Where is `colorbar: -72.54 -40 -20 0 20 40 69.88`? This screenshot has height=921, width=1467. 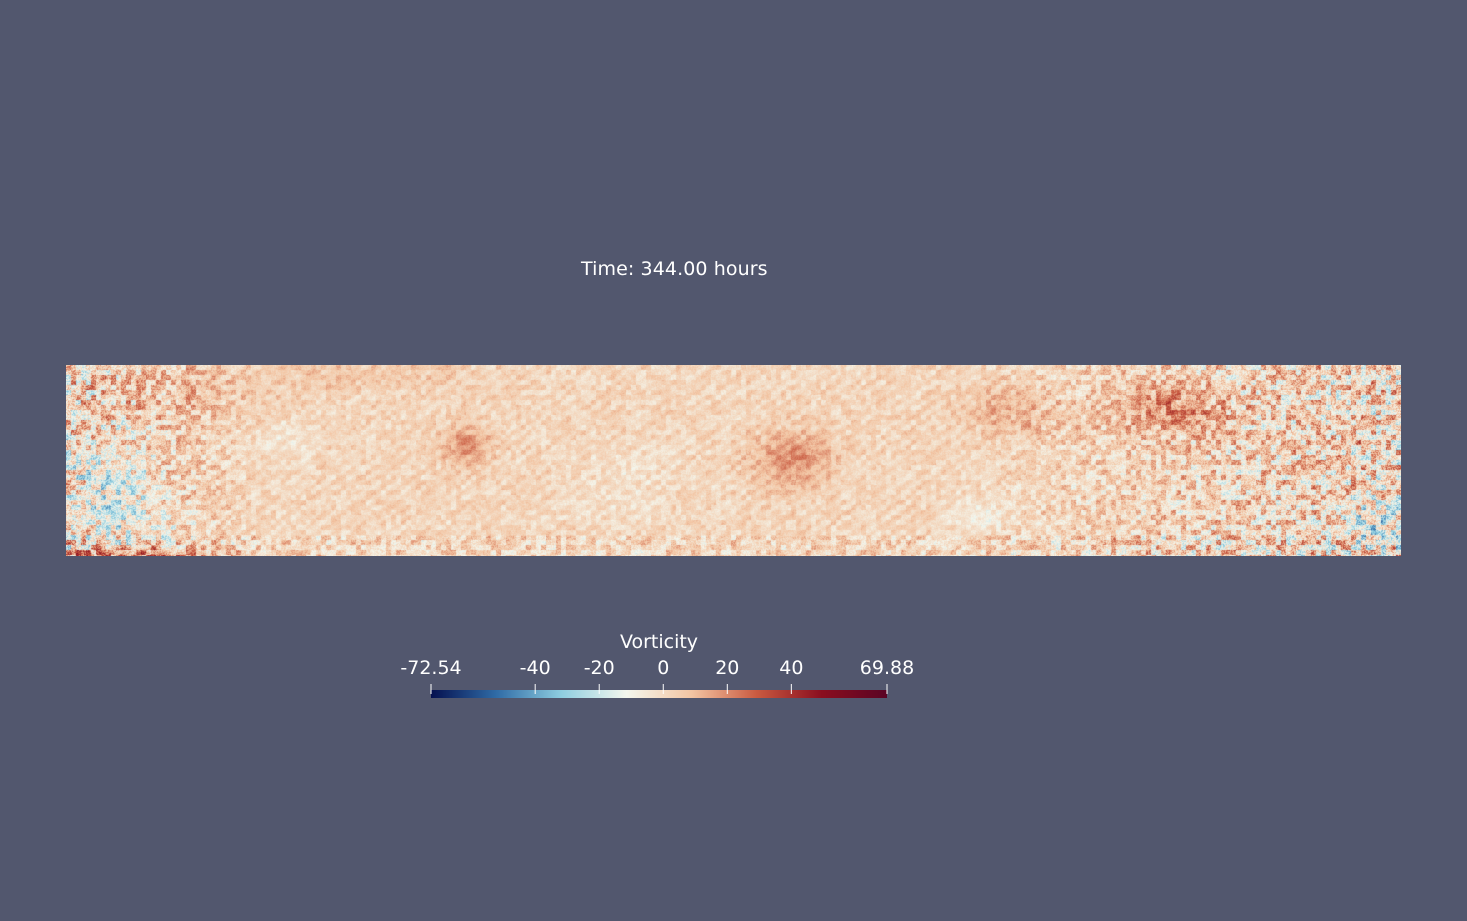 colorbar: -72.54 -40 -20 0 20 40 69.88 is located at coordinates (657, 677).